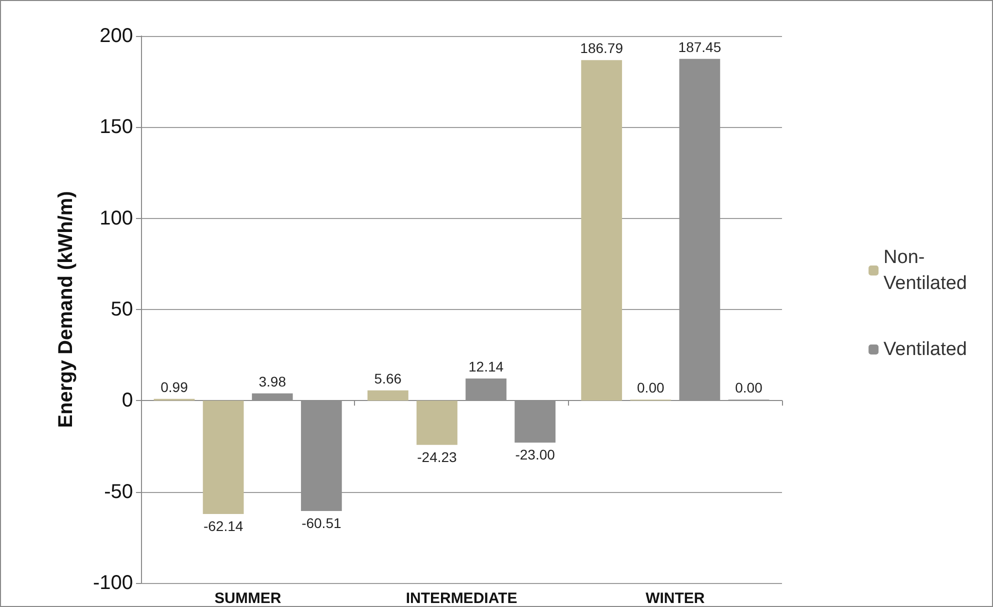 The image size is (993, 607). I want to click on y-tick-label: 200, so click(116, 36).